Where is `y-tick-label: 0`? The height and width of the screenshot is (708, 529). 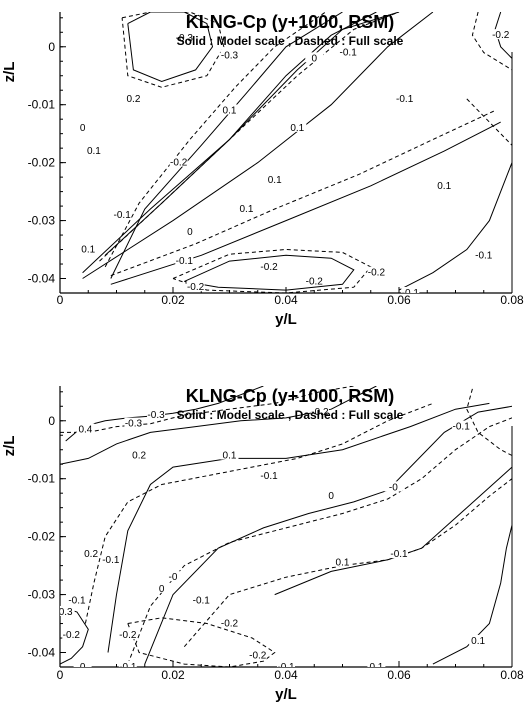
y-tick-label: 0 is located at coordinates (51, 421).